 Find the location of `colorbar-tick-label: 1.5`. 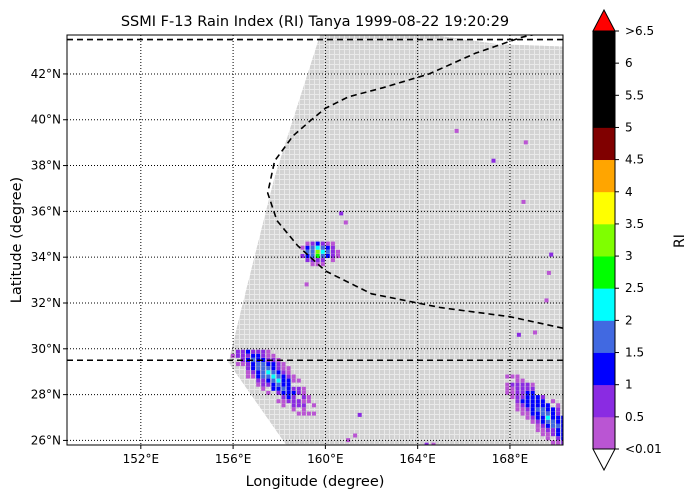

colorbar-tick-label: 1.5 is located at coordinates (634, 353).